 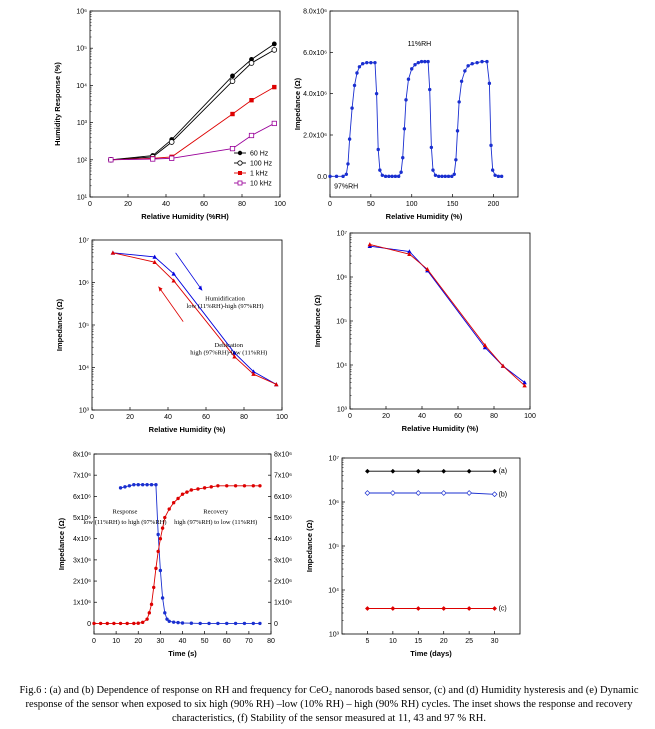 What do you see at coordinates (227, 641) in the screenshot?
I see `x-tick-label: 60` at bounding box center [227, 641].